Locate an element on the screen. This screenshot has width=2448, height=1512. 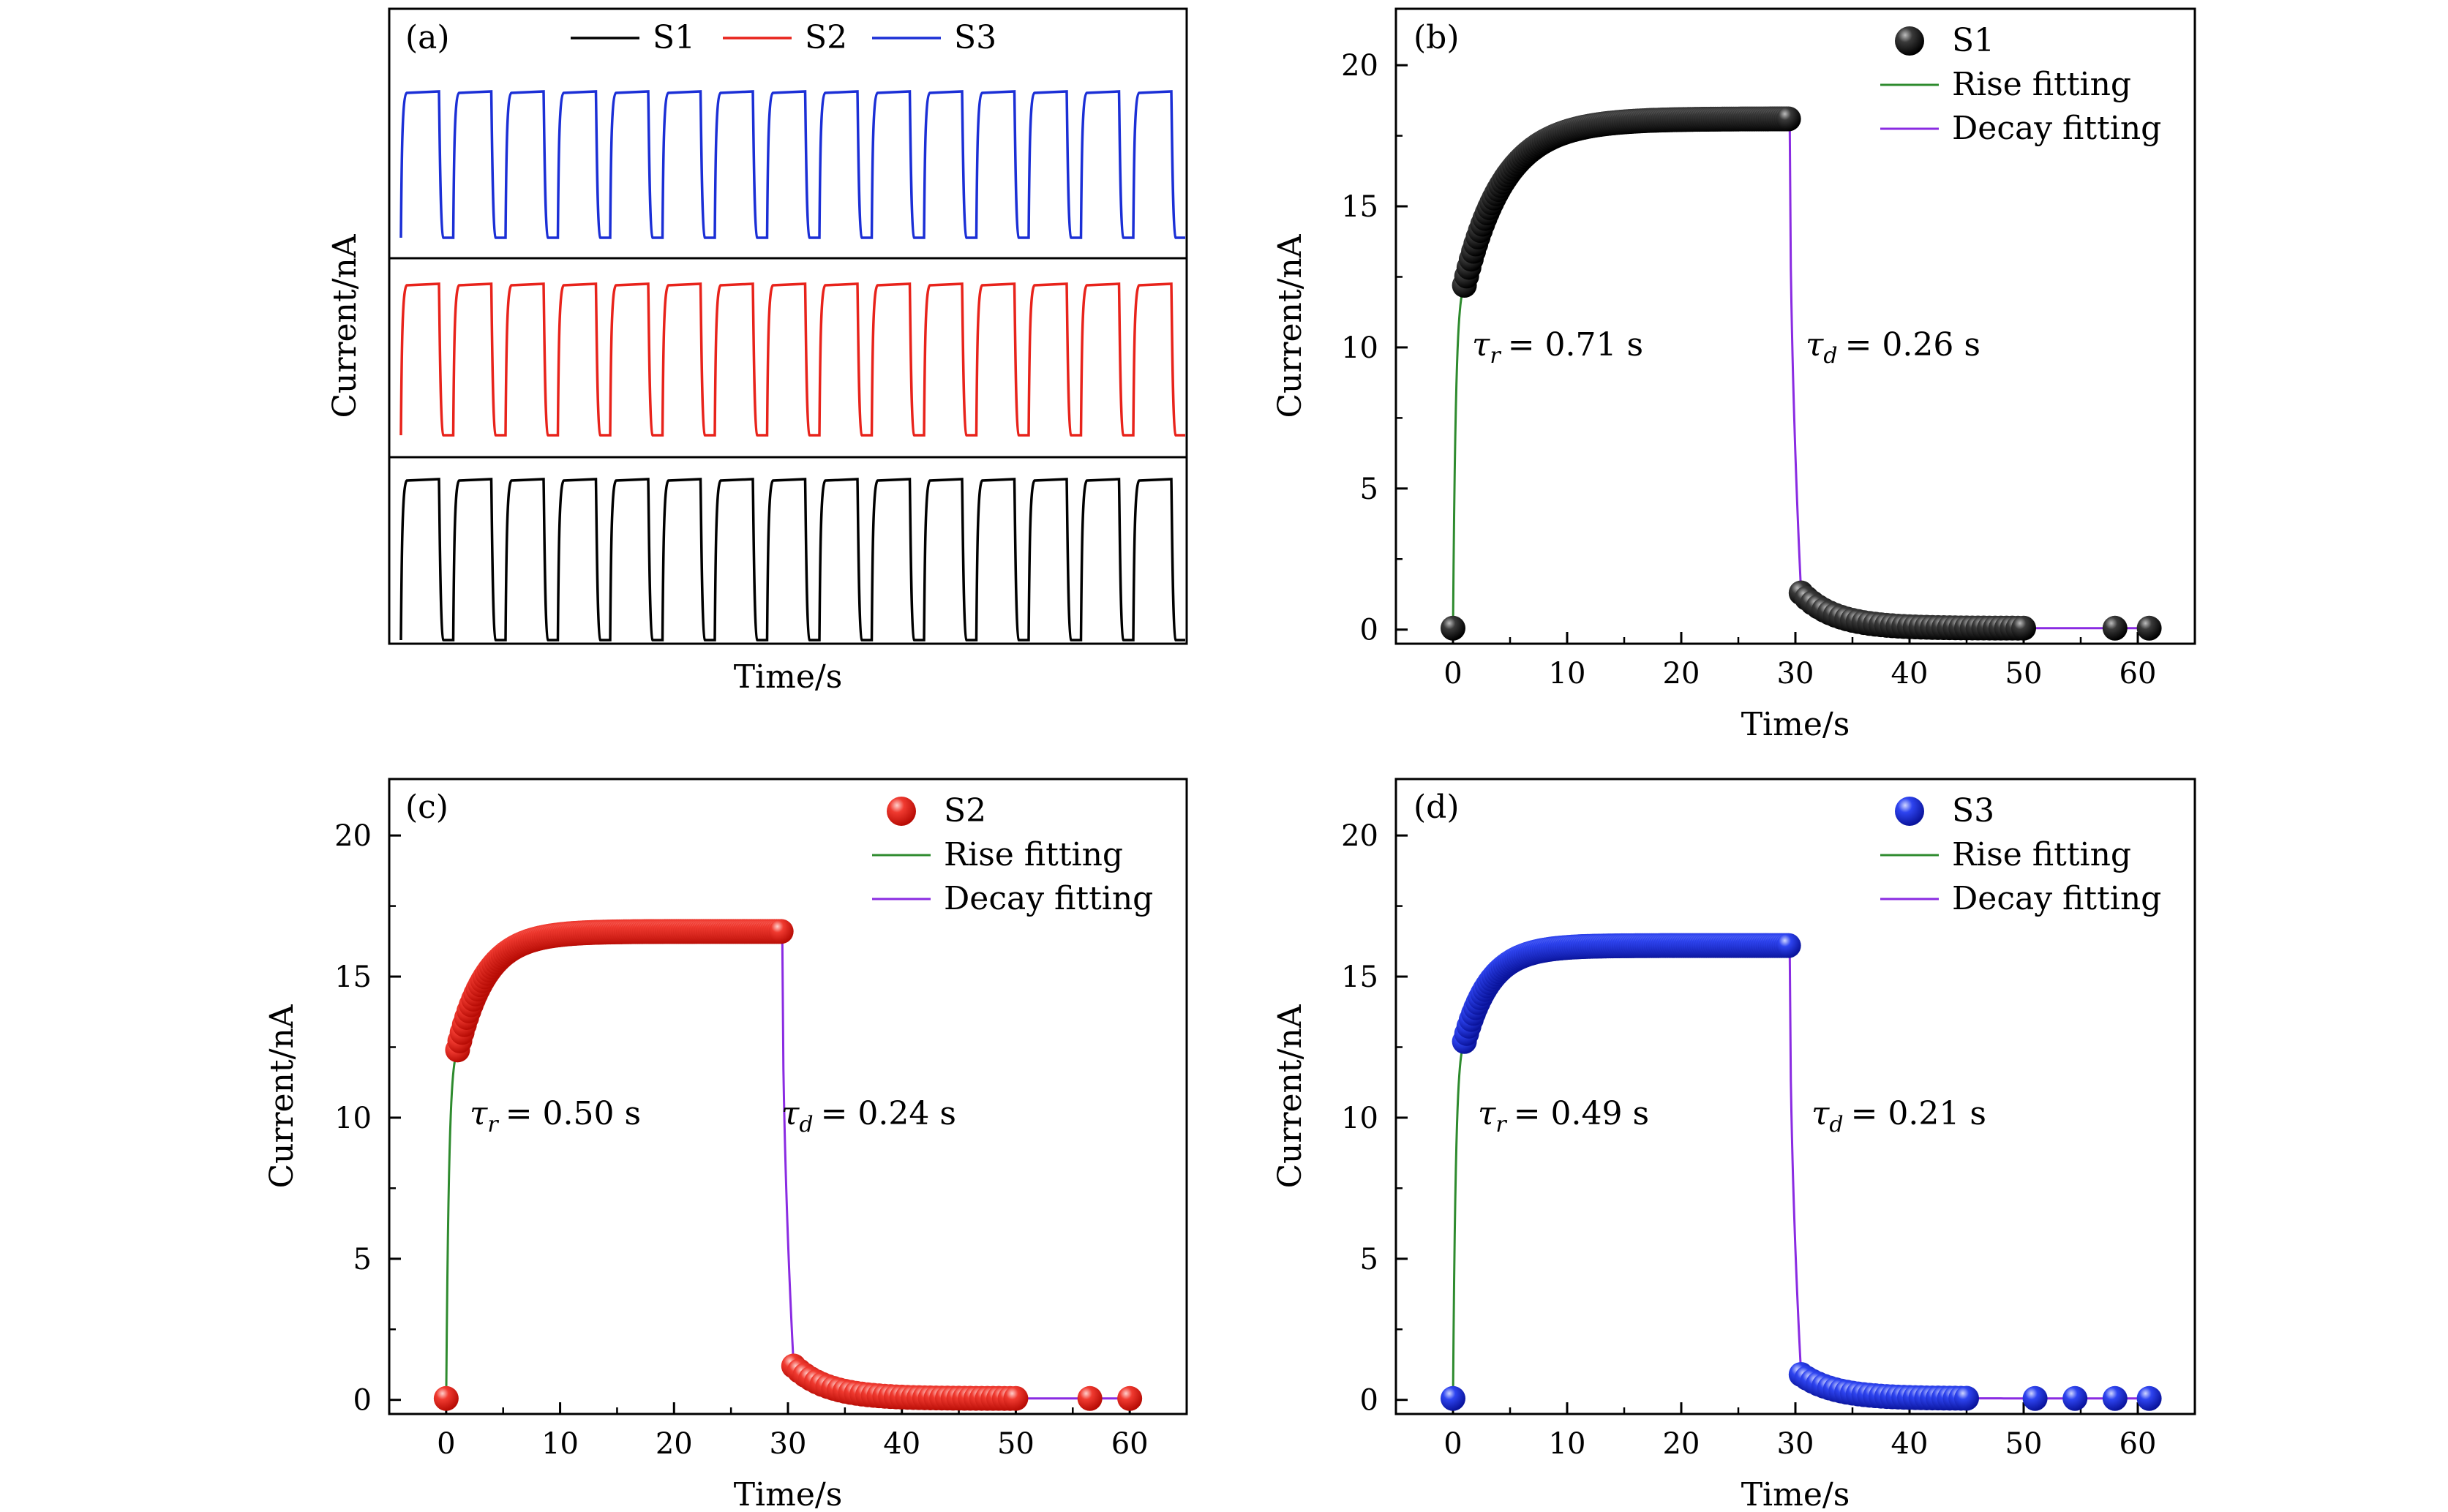
panel-d-tau-d: τd = 0.21 s is located at coordinates (1898, 1116).